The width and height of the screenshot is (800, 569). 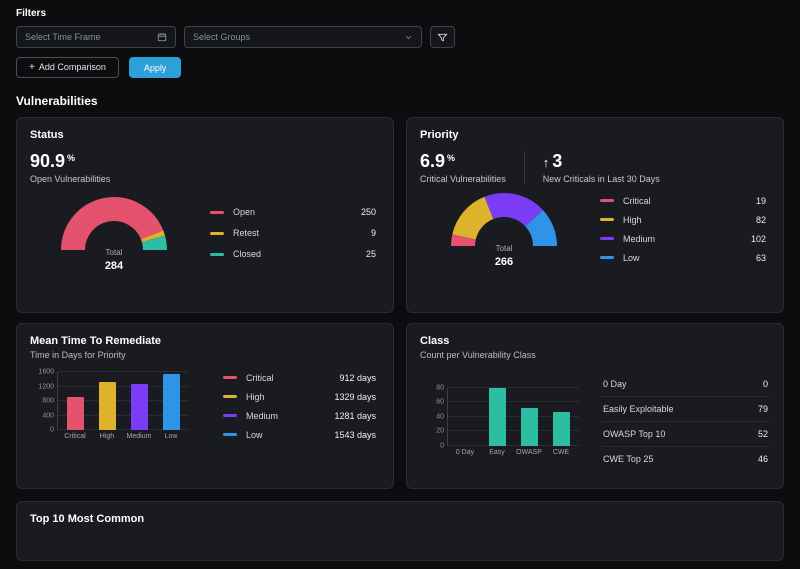 I want to click on legend-value: 19, so click(x=760, y=200).